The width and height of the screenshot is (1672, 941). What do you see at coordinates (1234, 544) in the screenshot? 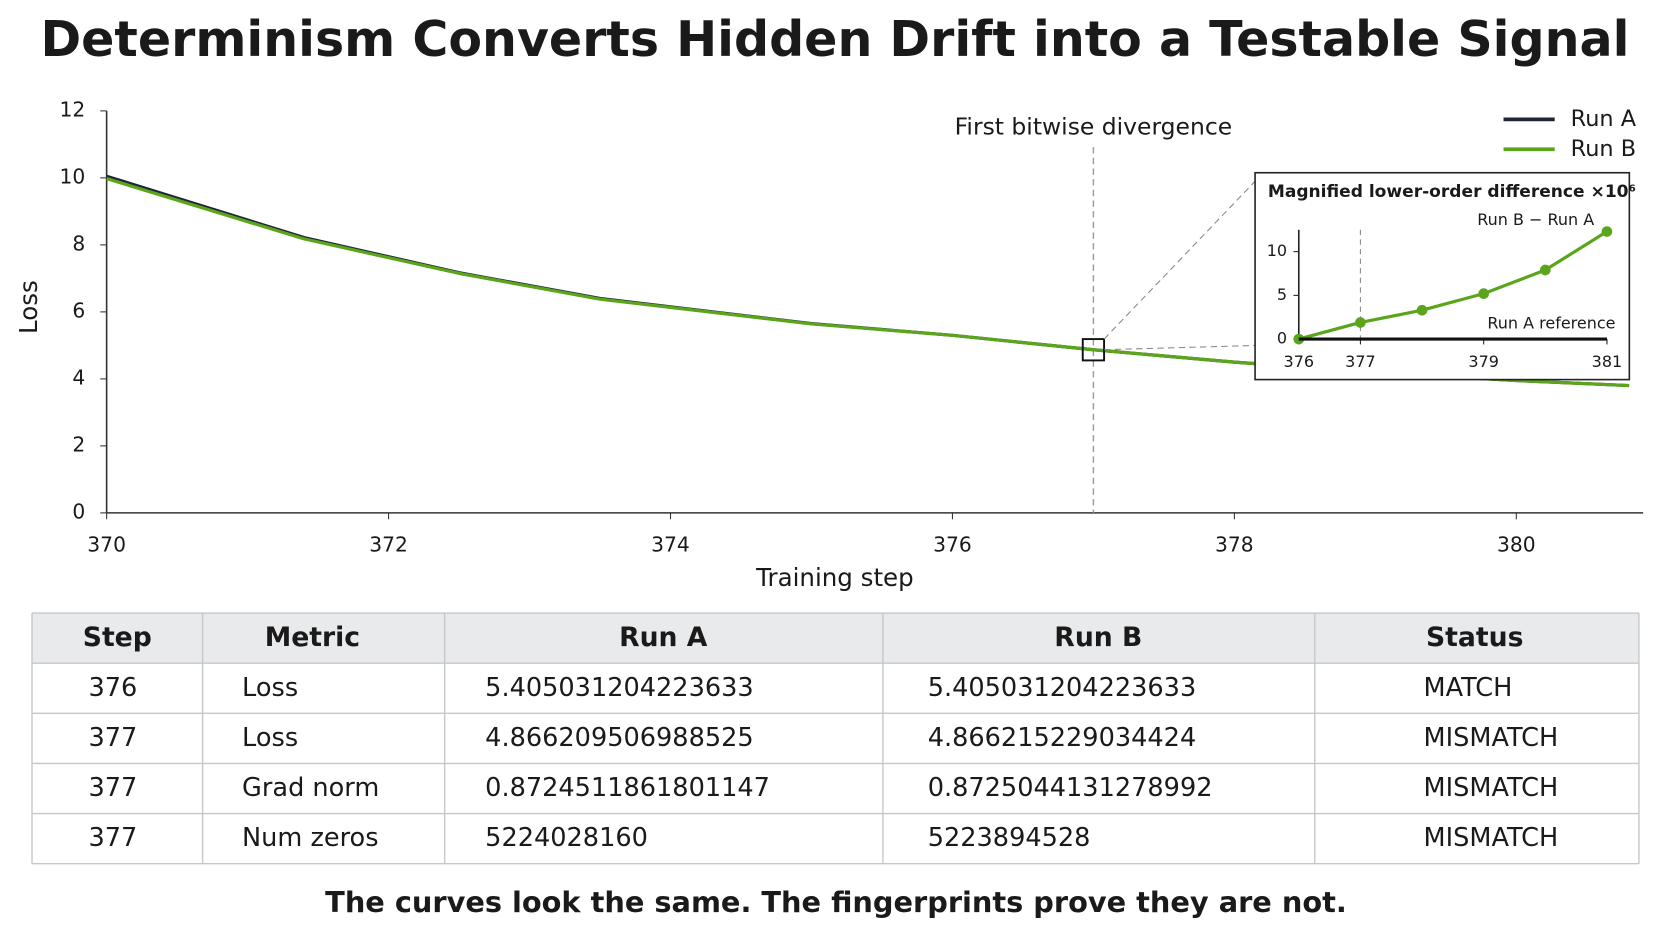
I see `x-tick-label: 378` at bounding box center [1234, 544].